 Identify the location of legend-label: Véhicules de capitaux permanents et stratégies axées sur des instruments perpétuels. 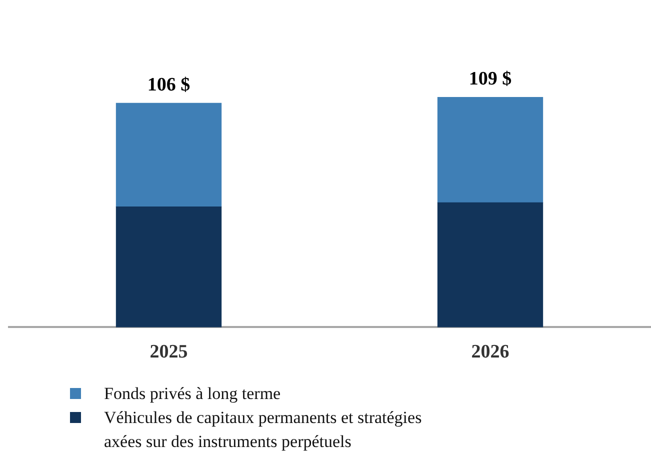
(263, 430).